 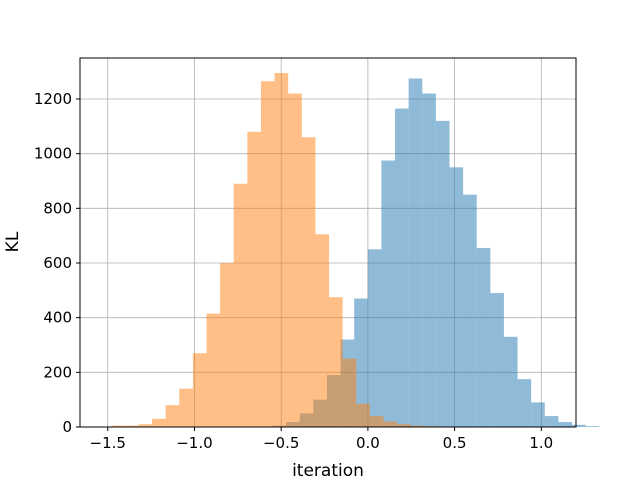 I want to click on x-tick-label: 0.0, so click(x=368, y=443).